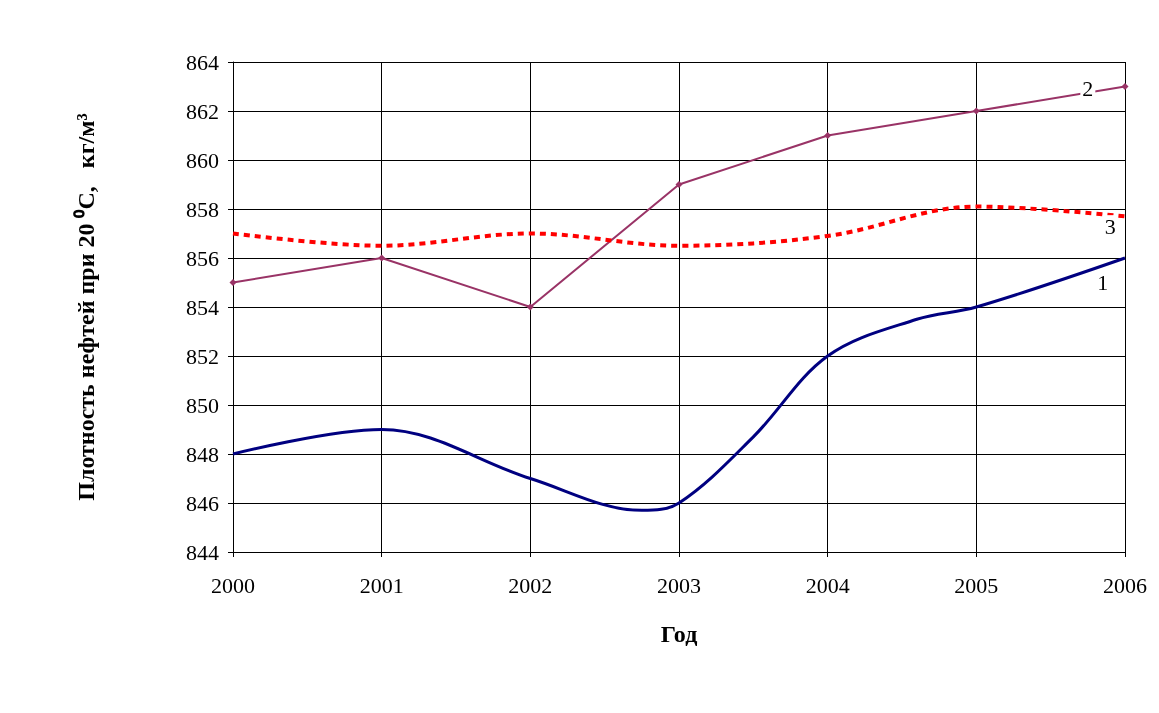  Describe the element at coordinates (202, 454) in the screenshot. I see `y-tick-label: 848` at that location.